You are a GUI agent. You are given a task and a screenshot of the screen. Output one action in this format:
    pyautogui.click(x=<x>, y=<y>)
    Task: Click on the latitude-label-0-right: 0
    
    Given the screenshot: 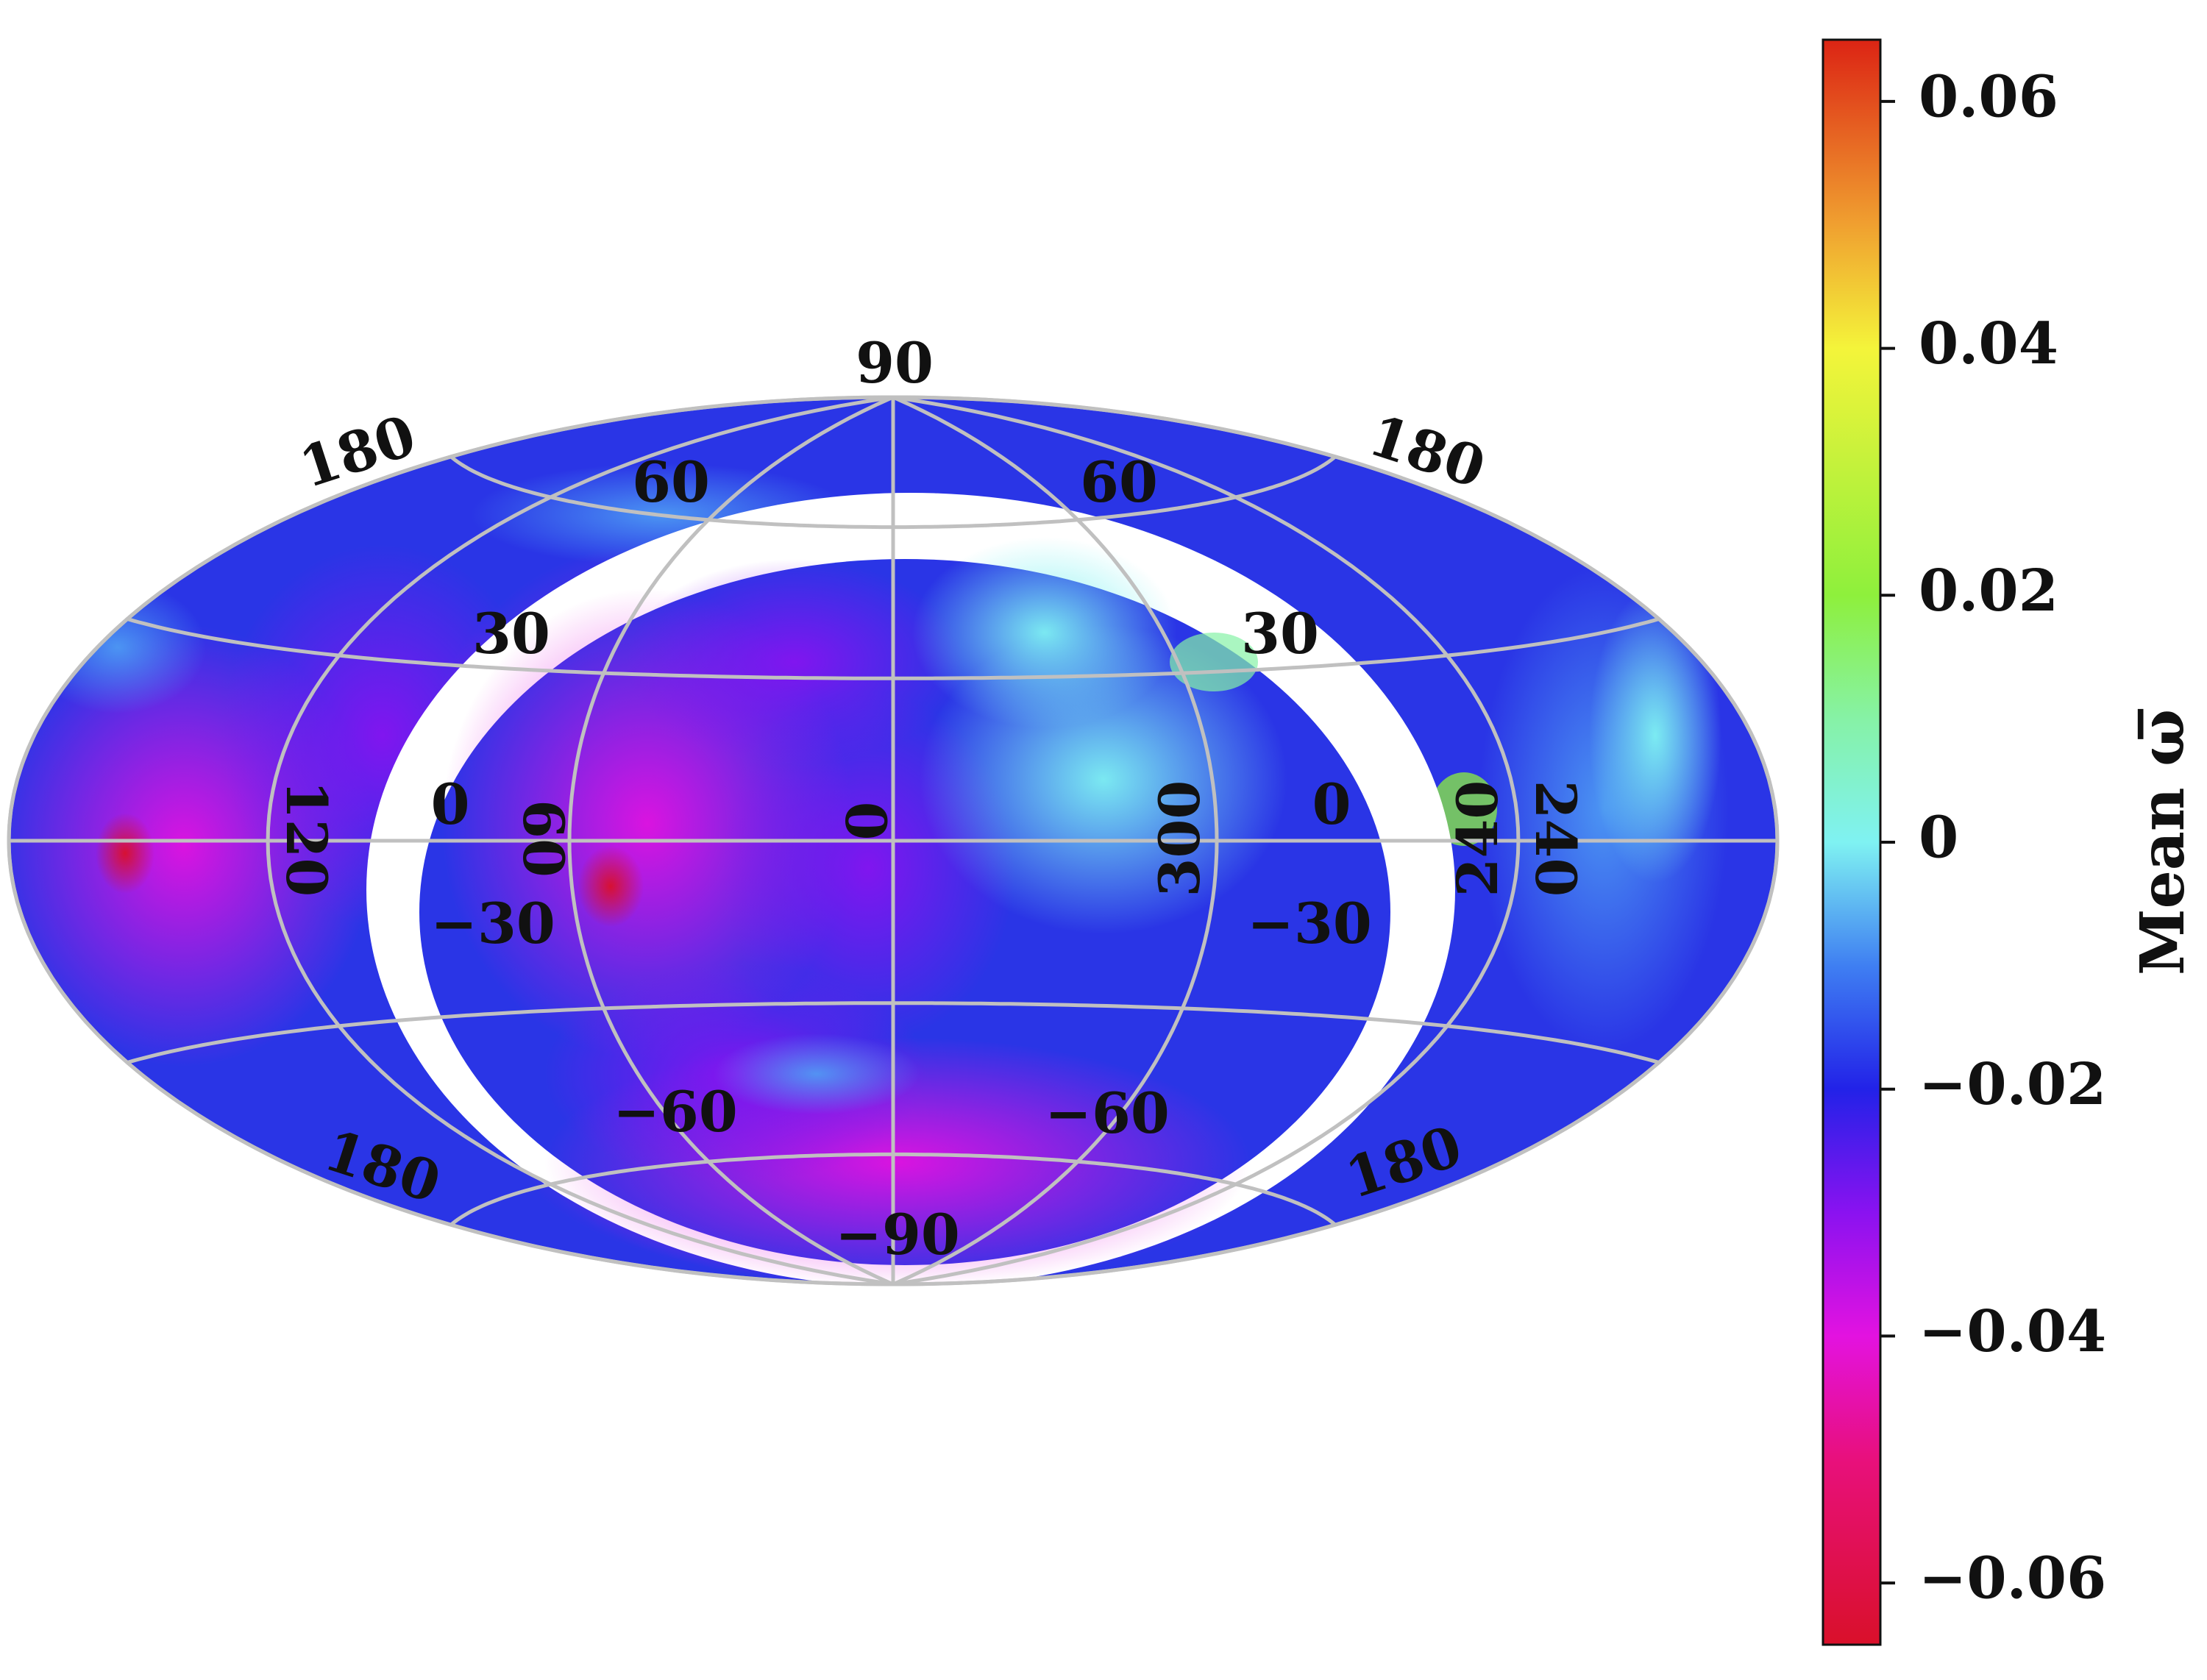 What is the action you would take?
    pyautogui.click(x=1331, y=804)
    